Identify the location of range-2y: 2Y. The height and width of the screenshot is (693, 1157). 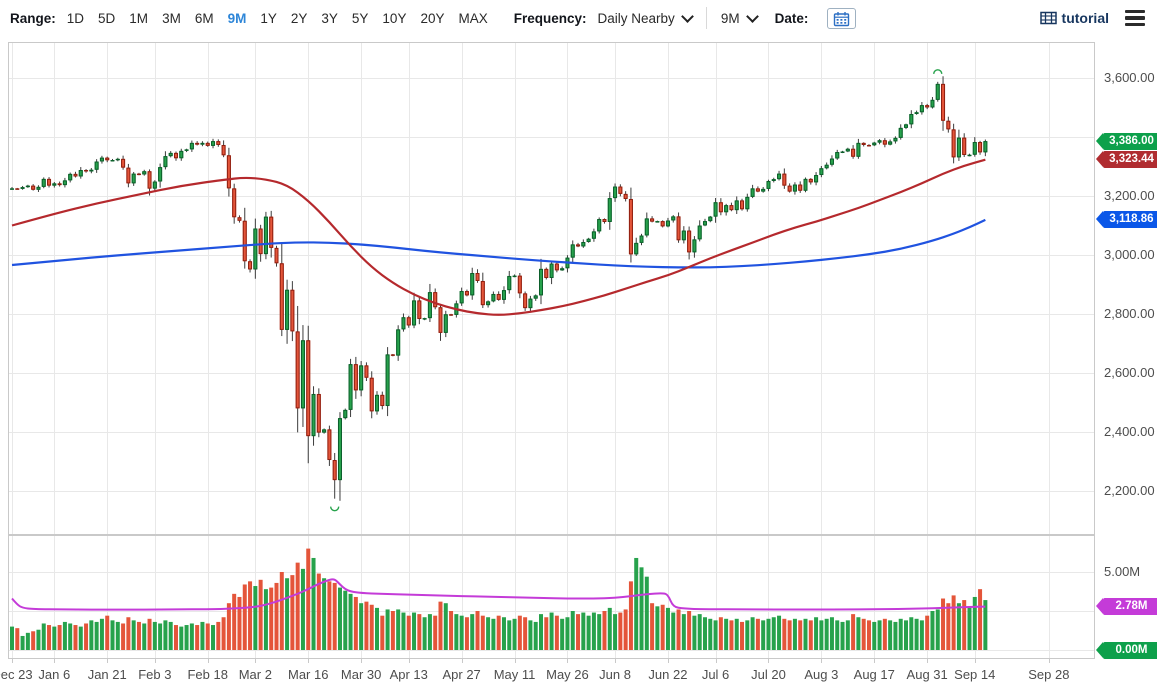
(299, 18).